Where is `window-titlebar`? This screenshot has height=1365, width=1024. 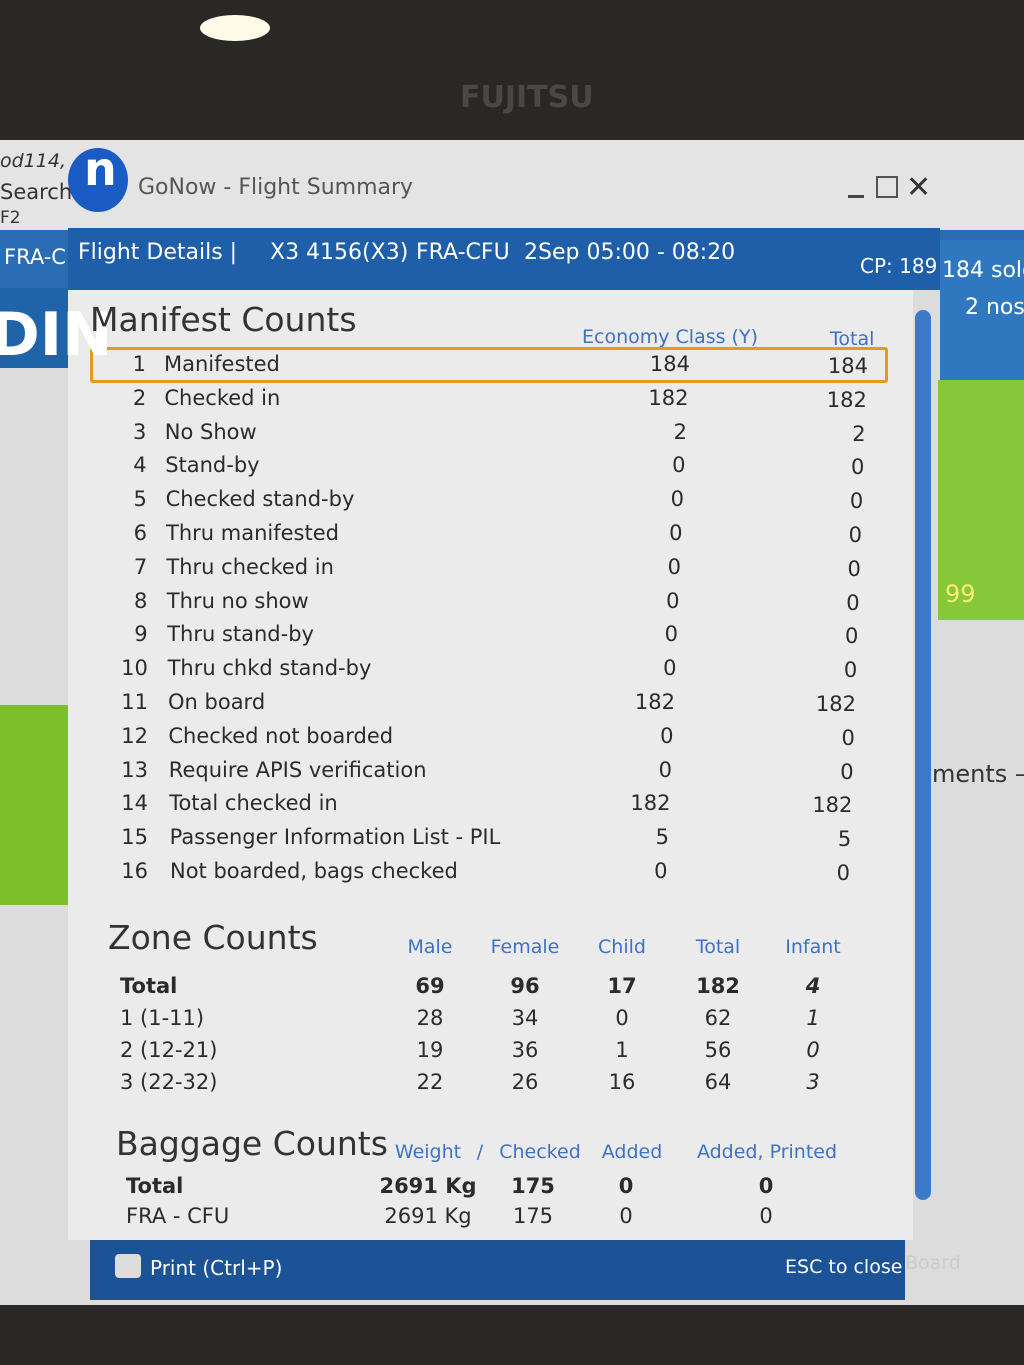
window-titlebar is located at coordinates (512, 185).